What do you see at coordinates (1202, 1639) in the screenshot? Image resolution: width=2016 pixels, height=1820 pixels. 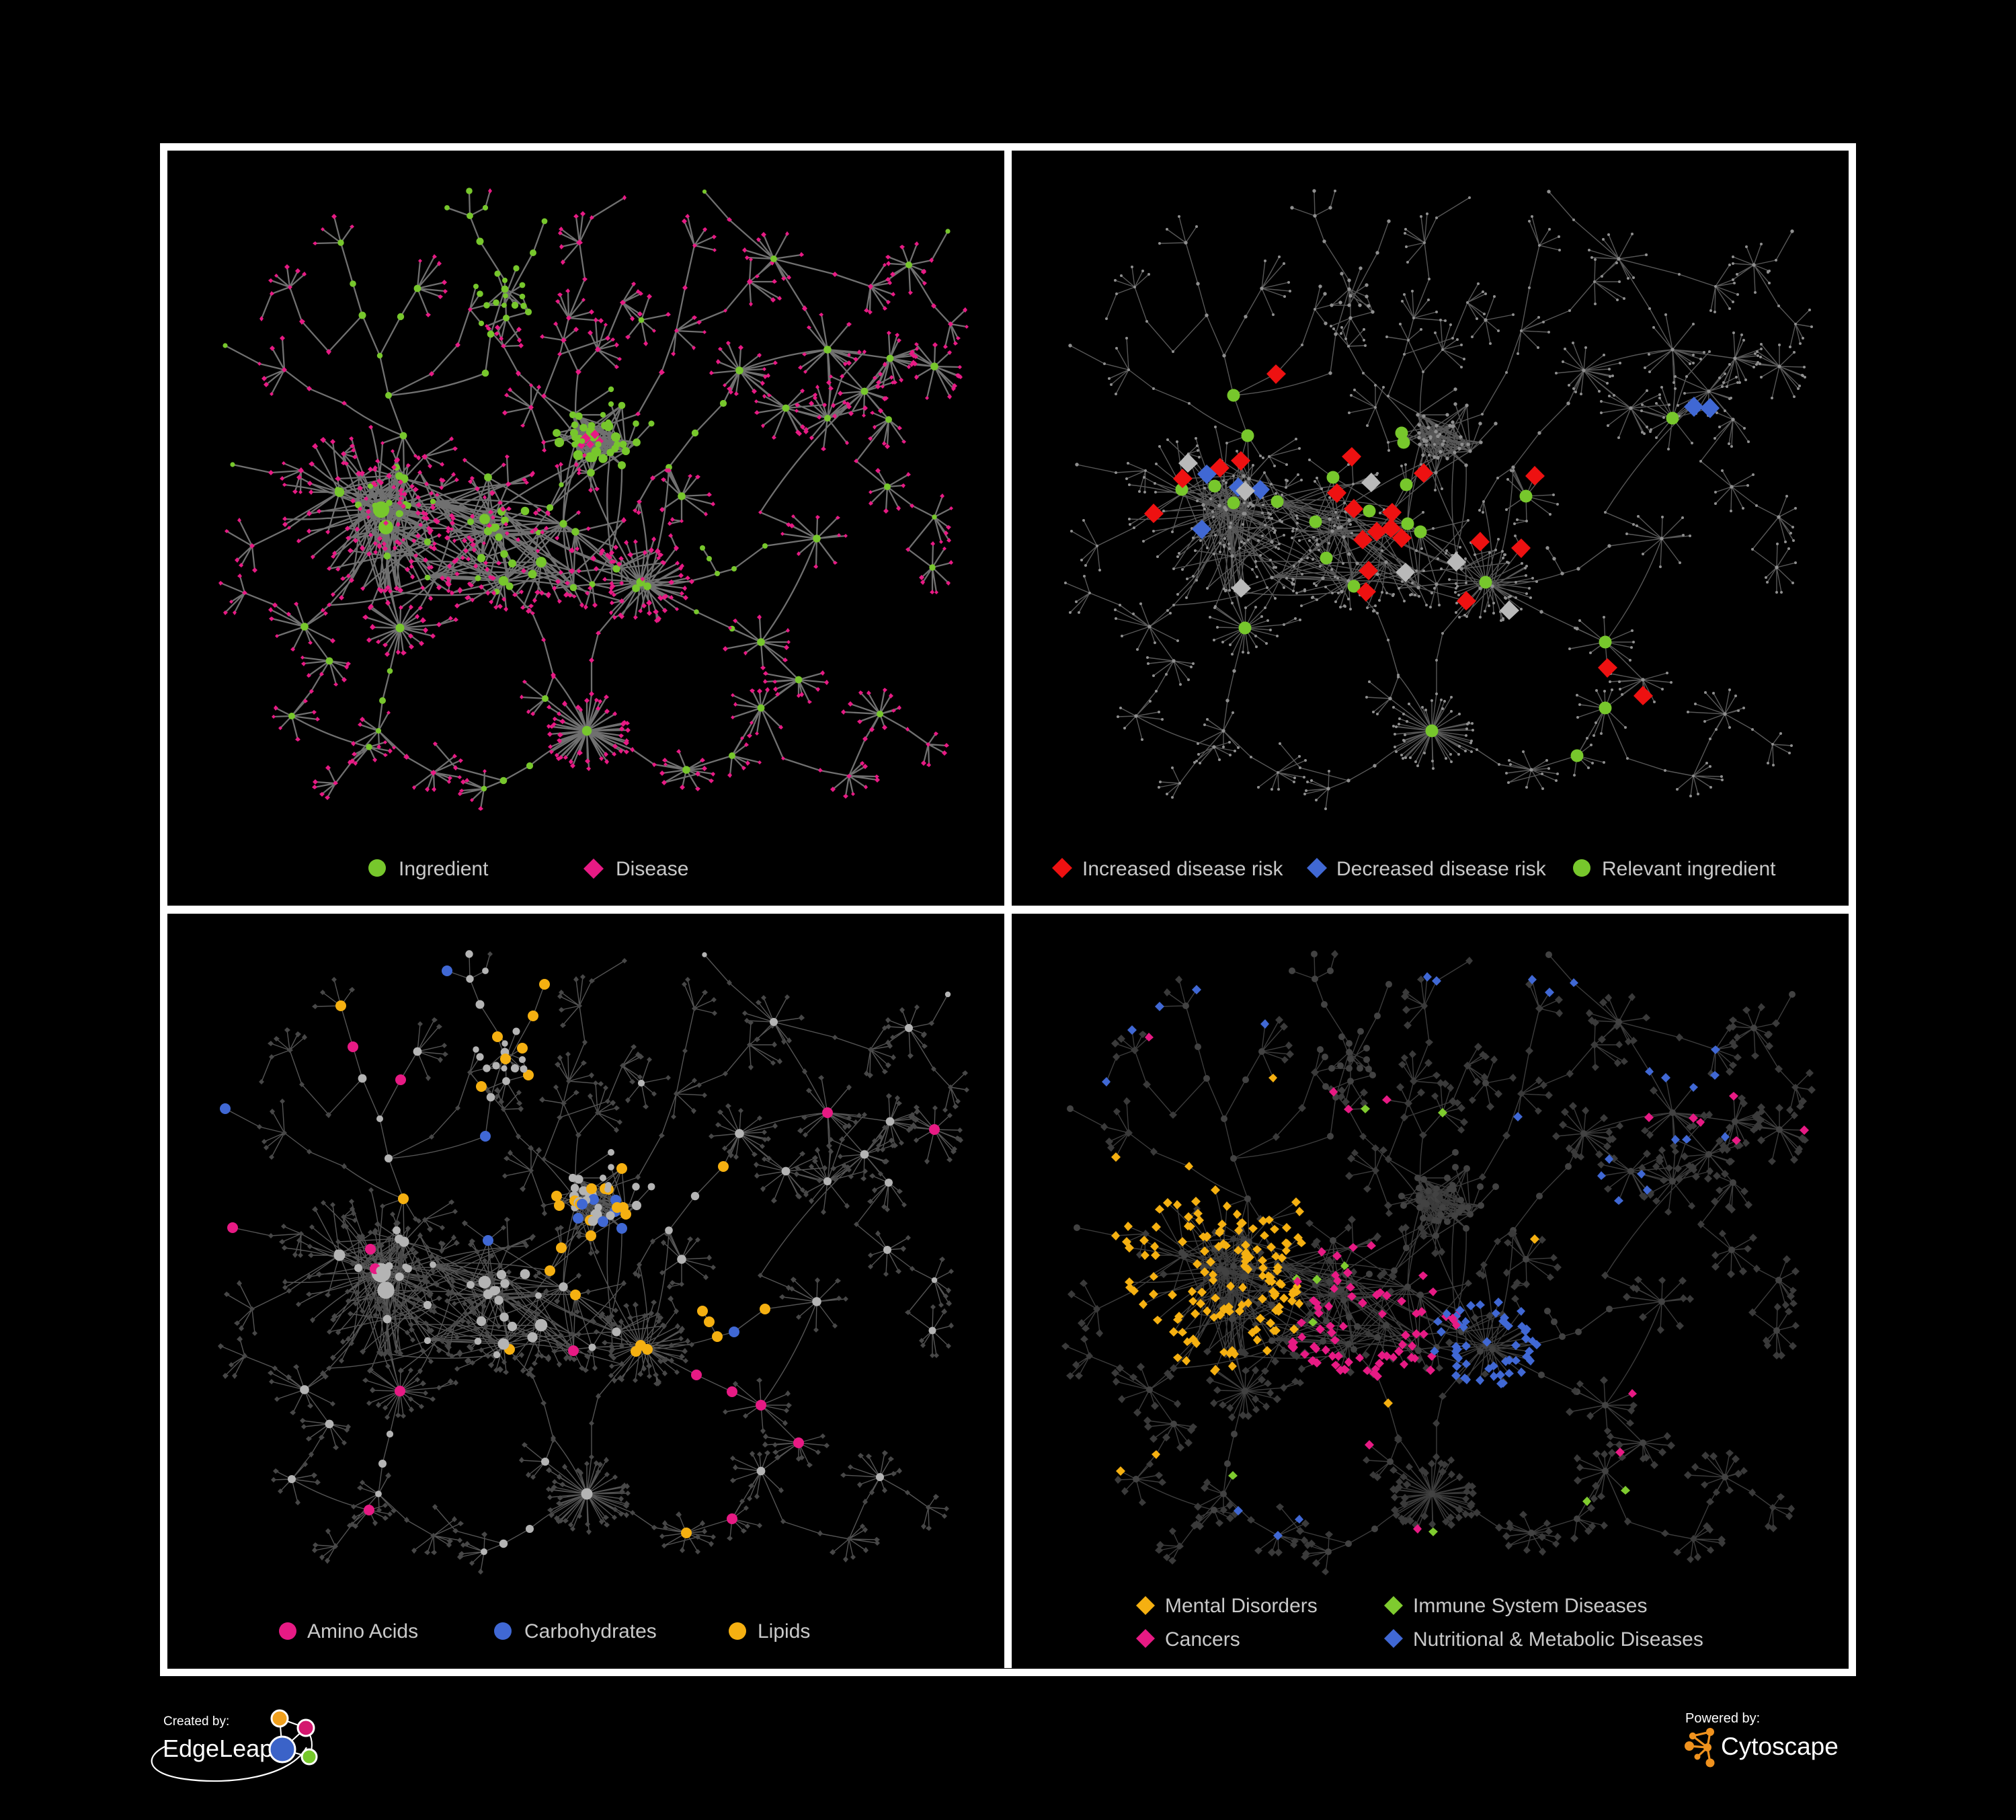 I see `svg-text: Cancers` at bounding box center [1202, 1639].